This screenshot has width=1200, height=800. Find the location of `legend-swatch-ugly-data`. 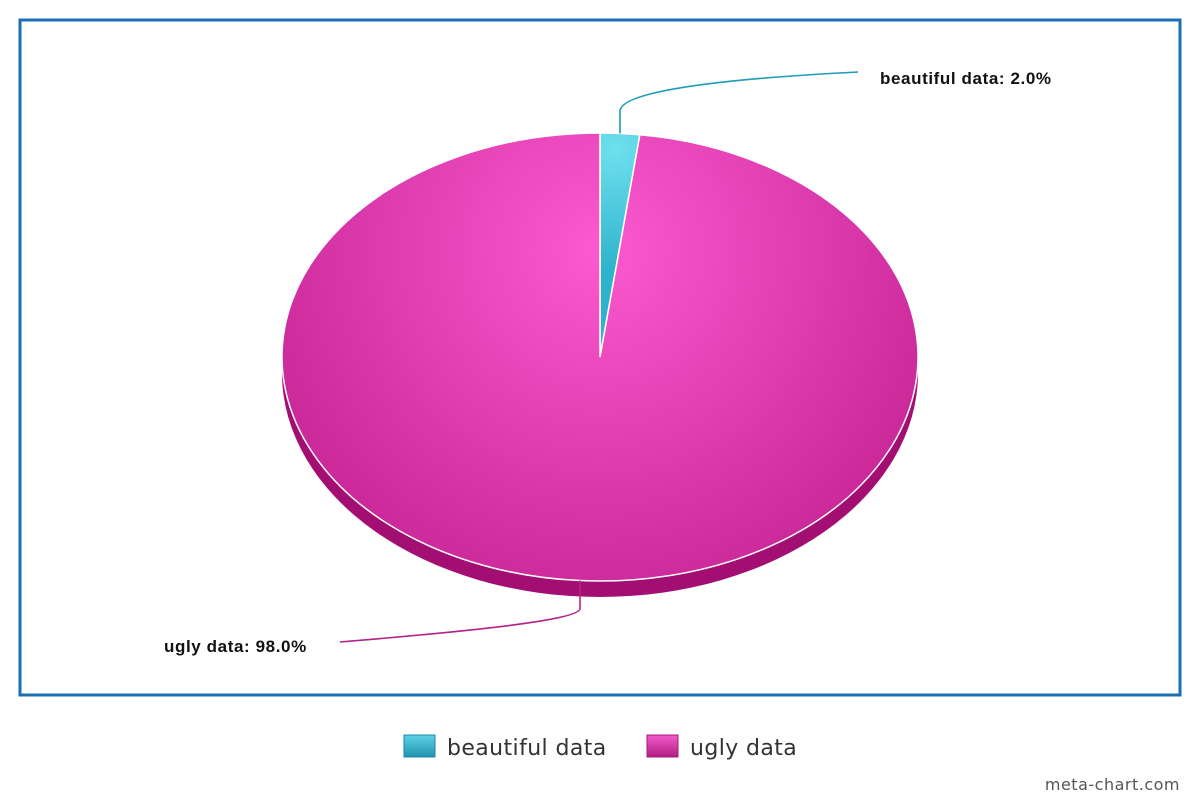

legend-swatch-ugly-data is located at coordinates (662, 746).